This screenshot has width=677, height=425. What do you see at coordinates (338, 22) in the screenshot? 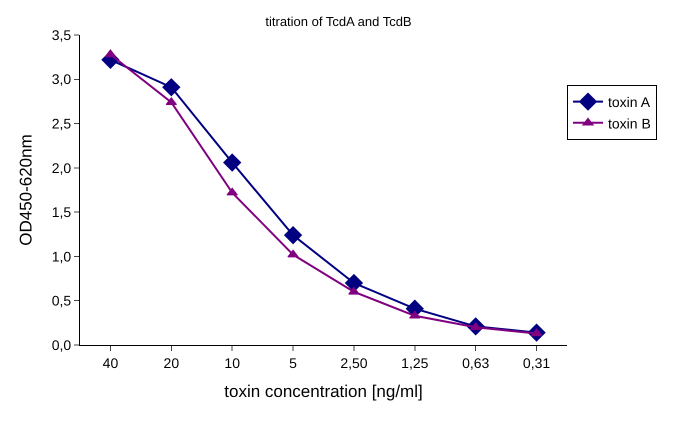
I see `chart-title: titration of TcdA and TcdB` at bounding box center [338, 22].